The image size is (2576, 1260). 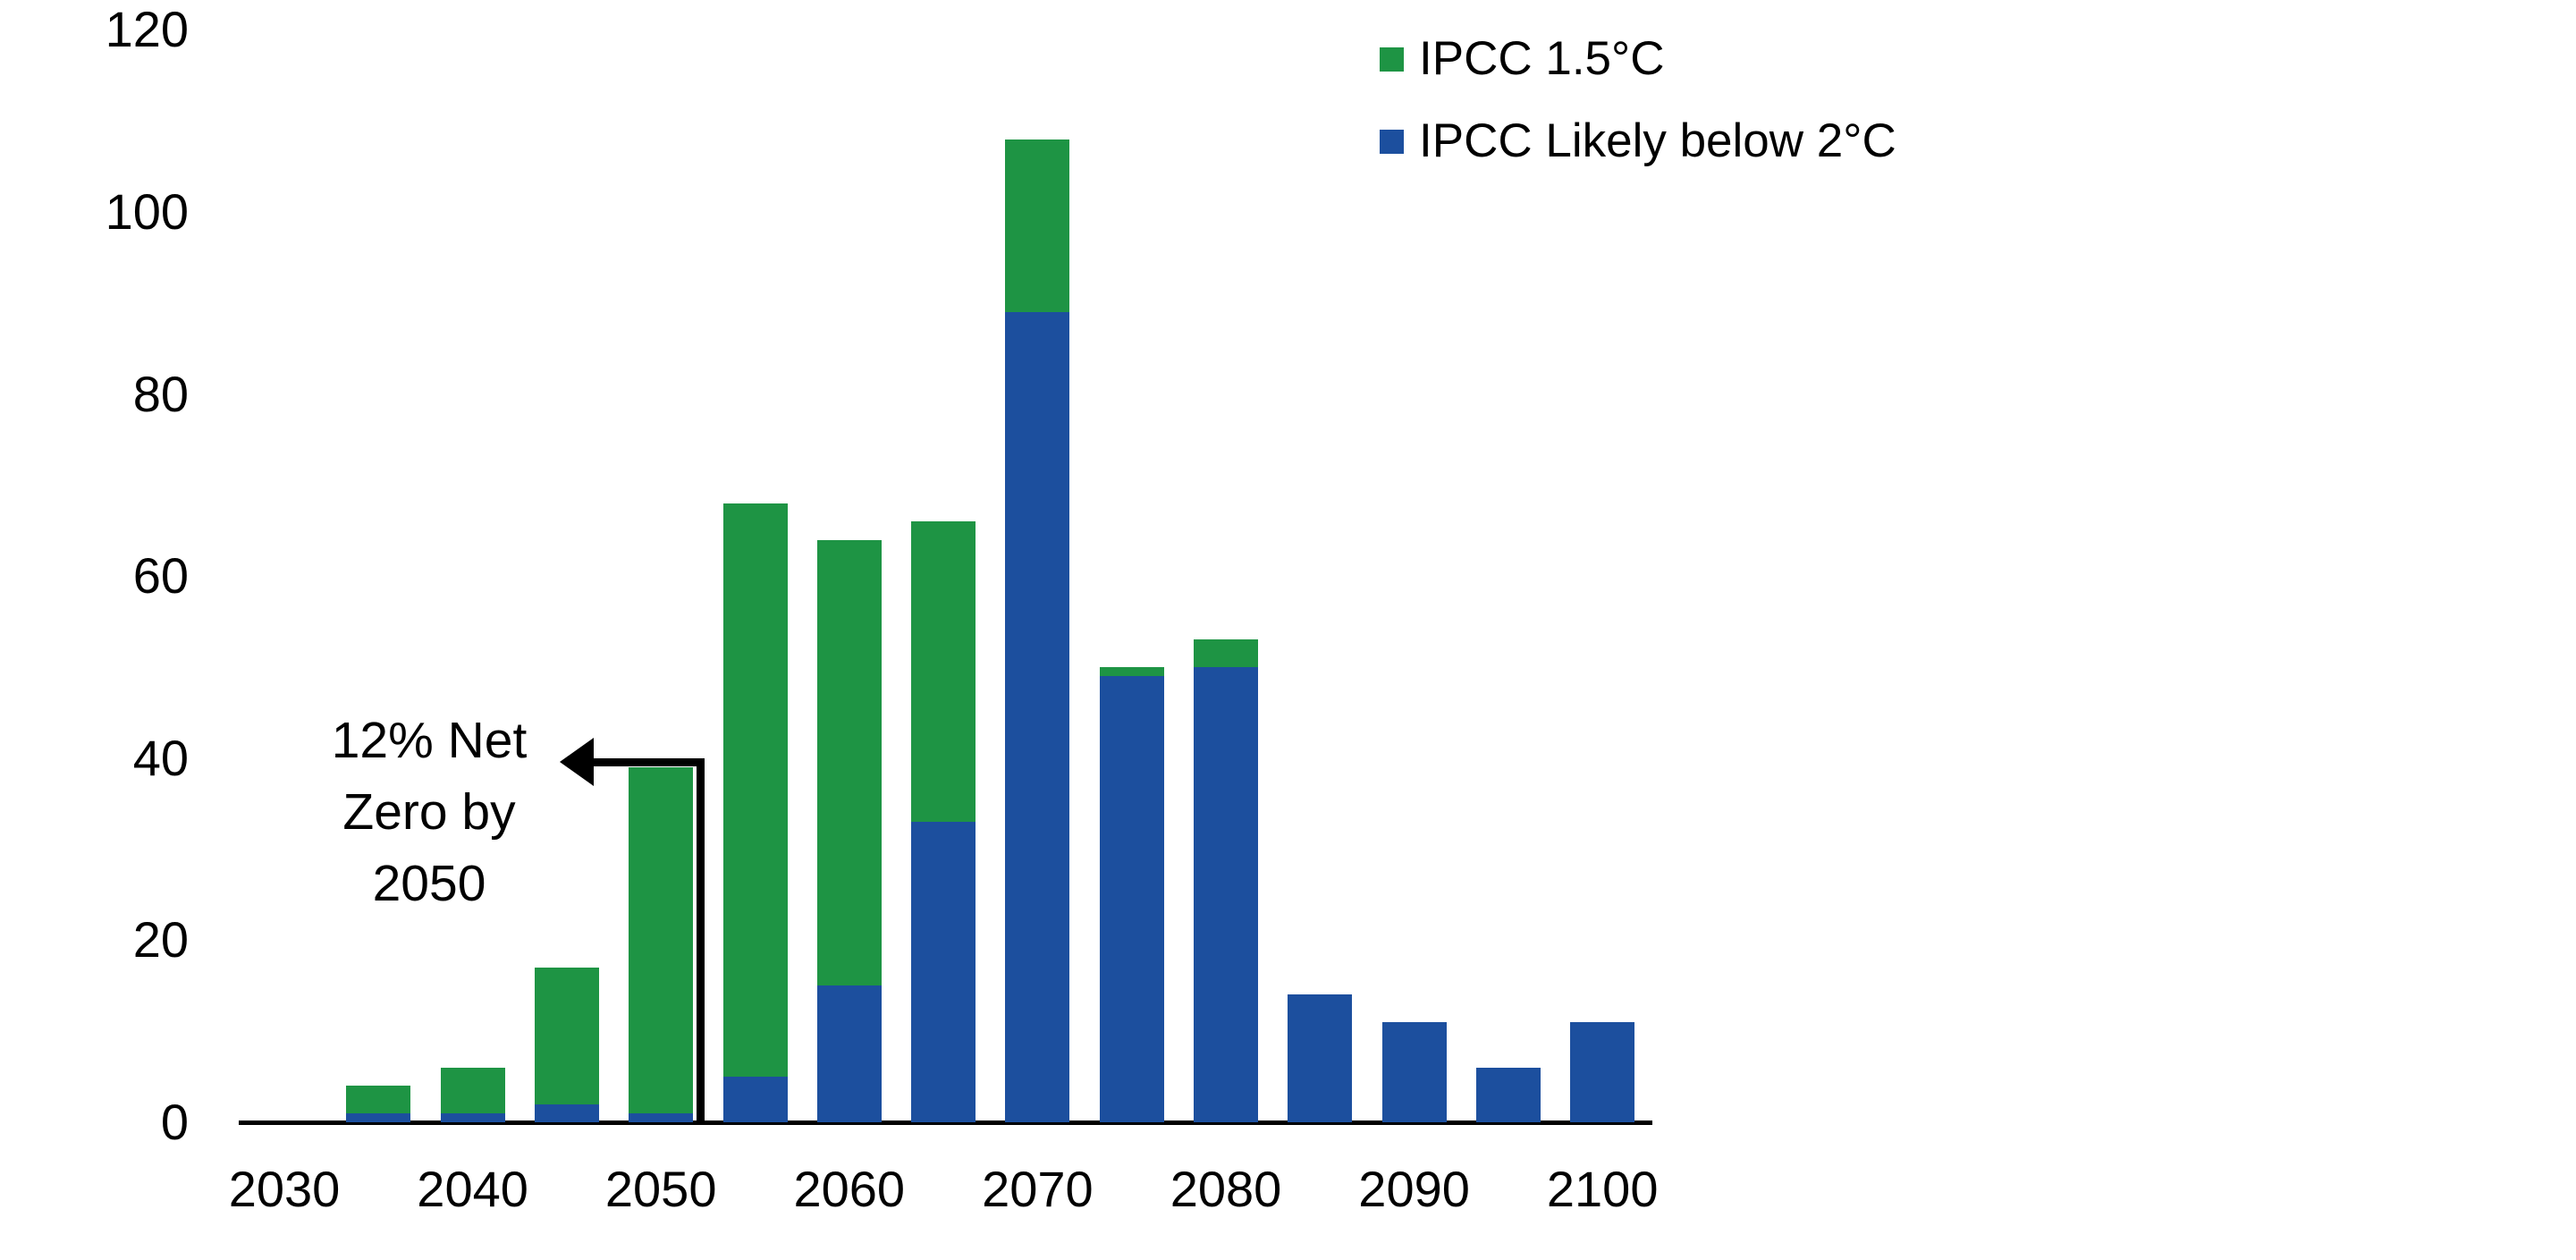 I want to click on y-tick-label-100: 100, so click(x=147, y=211).